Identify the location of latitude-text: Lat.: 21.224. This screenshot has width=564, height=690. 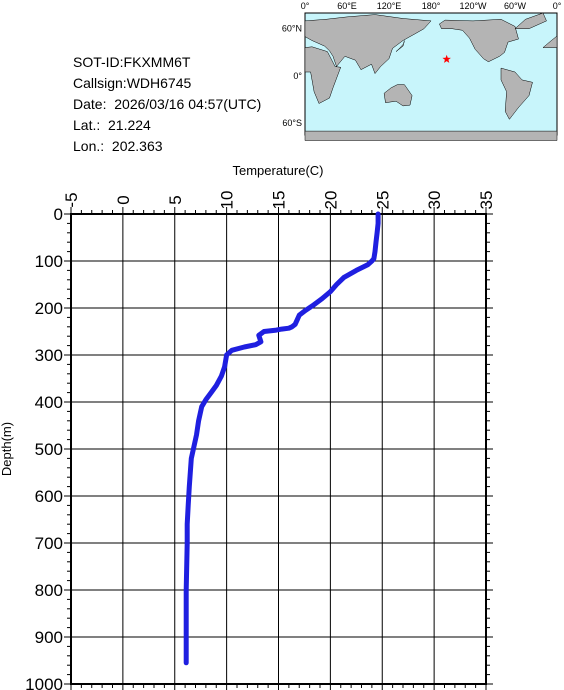
(112, 125).